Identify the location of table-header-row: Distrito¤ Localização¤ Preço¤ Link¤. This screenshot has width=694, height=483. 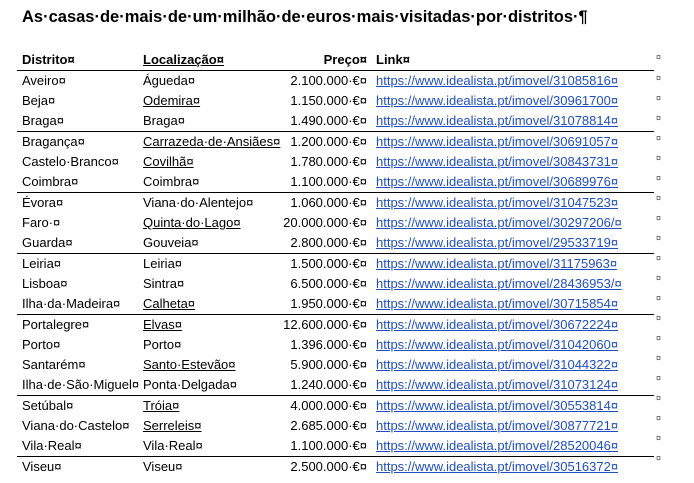
(335, 60).